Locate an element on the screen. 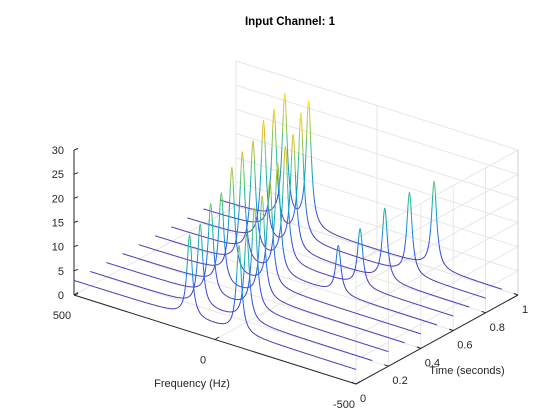 The height and width of the screenshot is (420, 560). z-tick-label: 10 is located at coordinates (58, 248).